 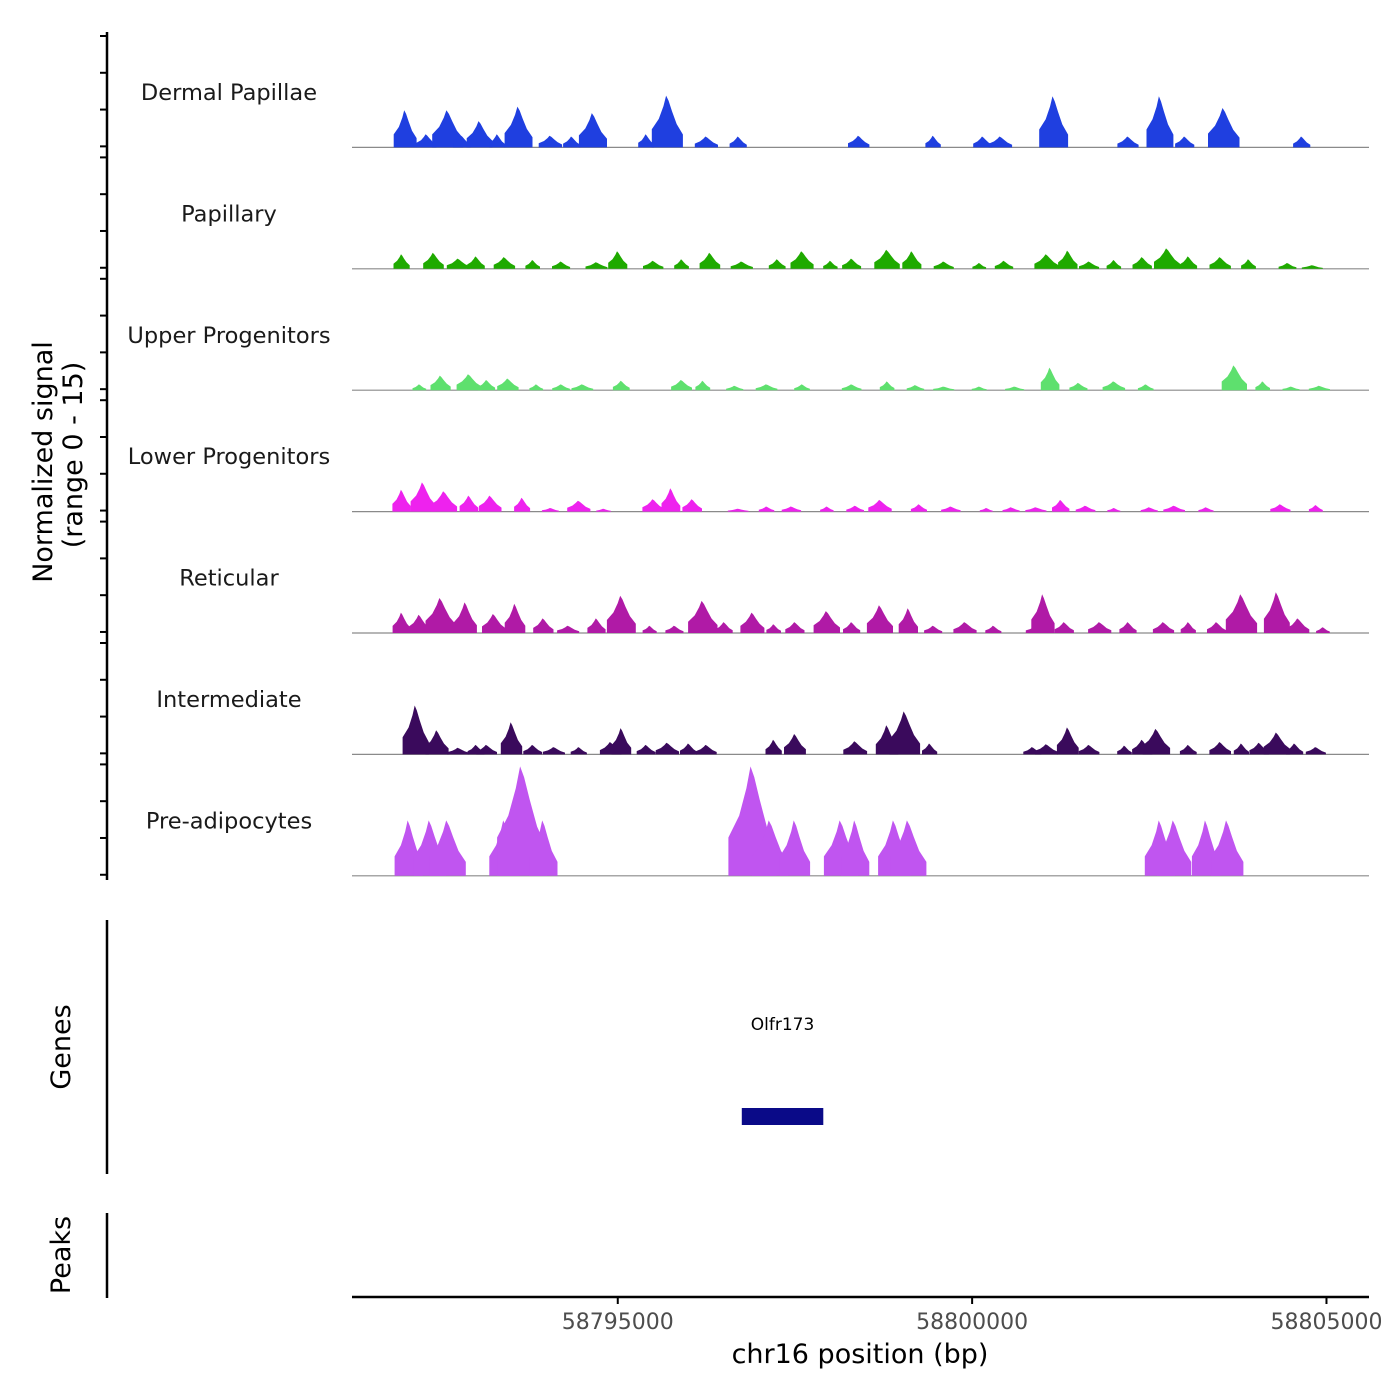 I want to click on track-label: Papillary, so click(x=229, y=214).